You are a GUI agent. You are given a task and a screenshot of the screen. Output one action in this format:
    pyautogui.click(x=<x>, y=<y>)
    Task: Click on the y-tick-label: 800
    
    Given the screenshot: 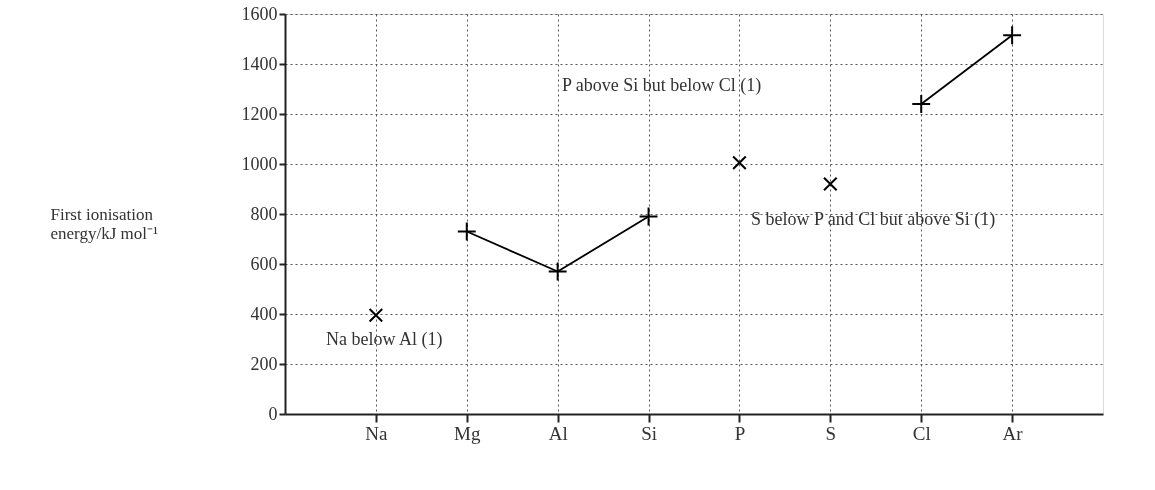 What is the action you would take?
    pyautogui.click(x=264, y=213)
    